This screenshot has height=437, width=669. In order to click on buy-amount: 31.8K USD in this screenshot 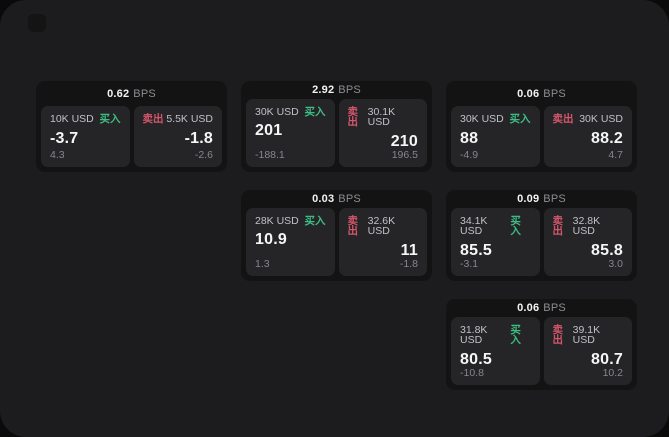, I will do `click(474, 334)`.